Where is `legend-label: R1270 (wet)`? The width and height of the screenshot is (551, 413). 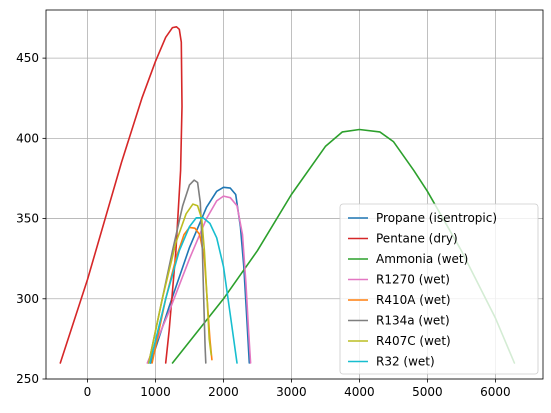
legend-label: R1270 (wet) is located at coordinates (413, 280).